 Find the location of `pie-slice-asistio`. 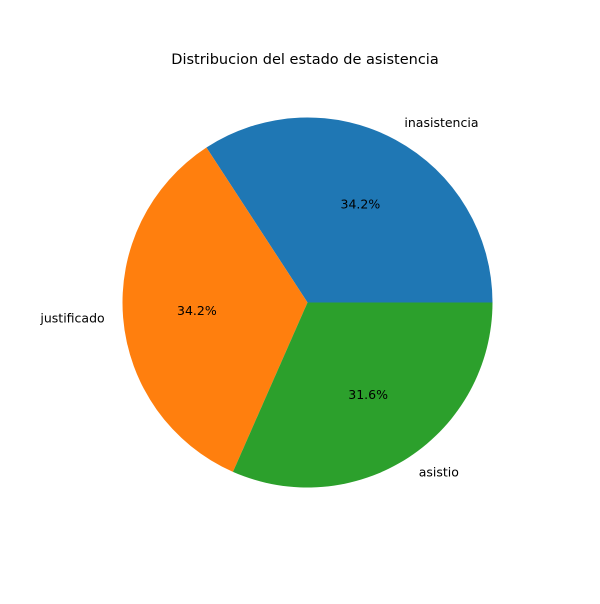

pie-slice-asistio is located at coordinates (362, 395).